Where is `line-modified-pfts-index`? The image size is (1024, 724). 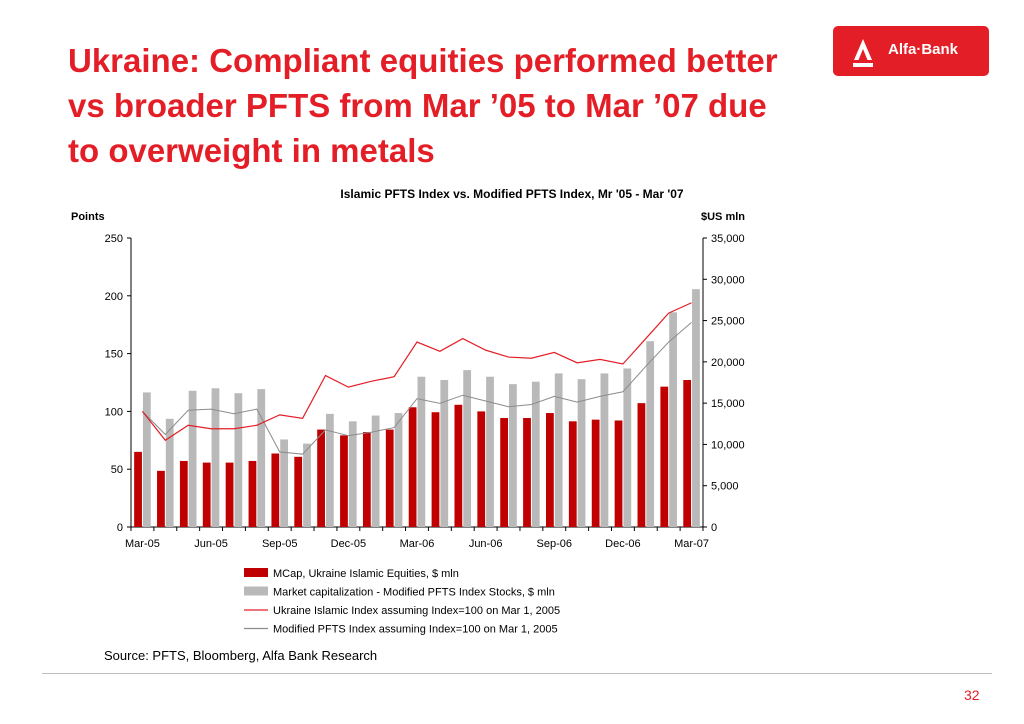 line-modified-pfts-index is located at coordinates (417, 388).